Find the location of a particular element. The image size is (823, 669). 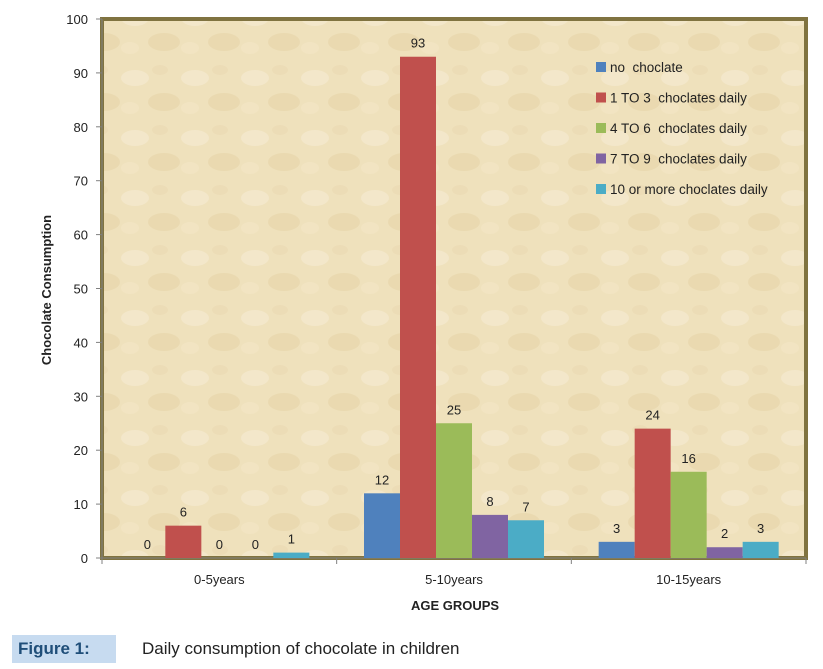

data-label: 25 is located at coordinates (454, 409).